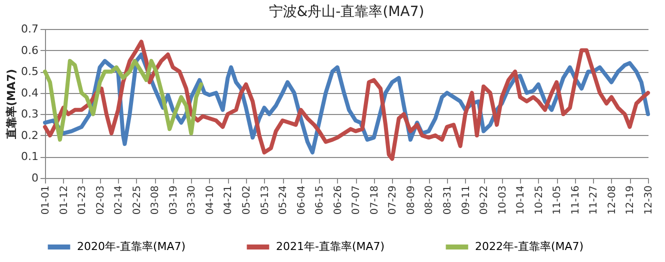 Image resolution: width=665 pixels, height=262 pixels. Describe the element at coordinates (374, 200) in the screenshot. I see `x-tick-label: 07-18` at that location.